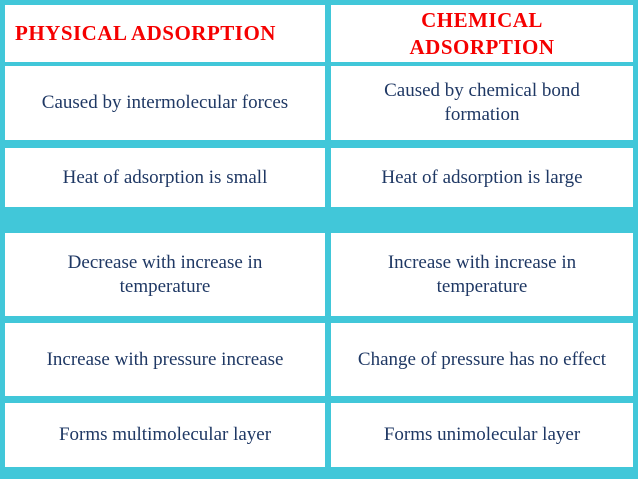 This screenshot has height=479, width=638. Describe the element at coordinates (165, 33) in the screenshot. I see `column-header-physical-adsorption: PHYSICAL ADSORPTION` at that location.